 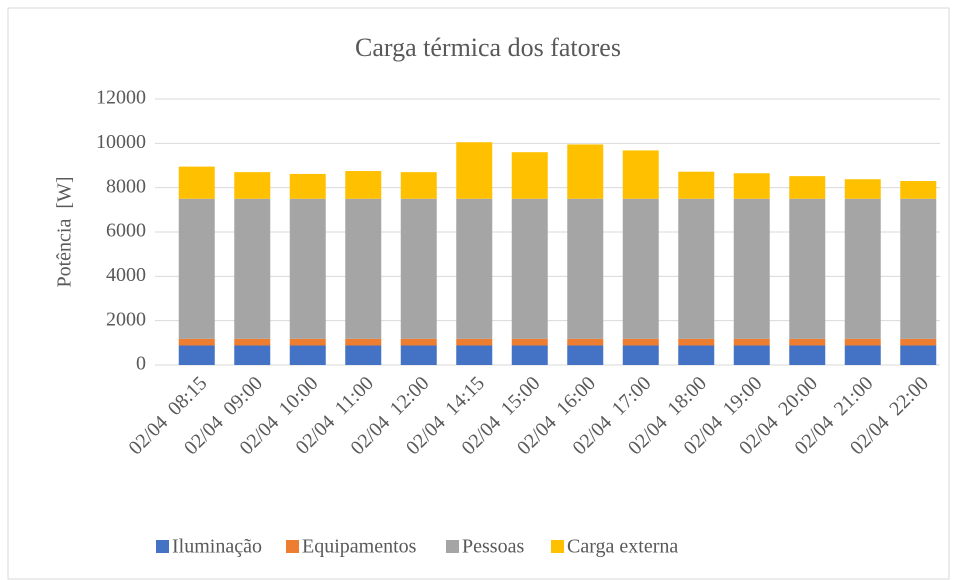 I want to click on y-tick-label: 6000, so click(x=126, y=231).